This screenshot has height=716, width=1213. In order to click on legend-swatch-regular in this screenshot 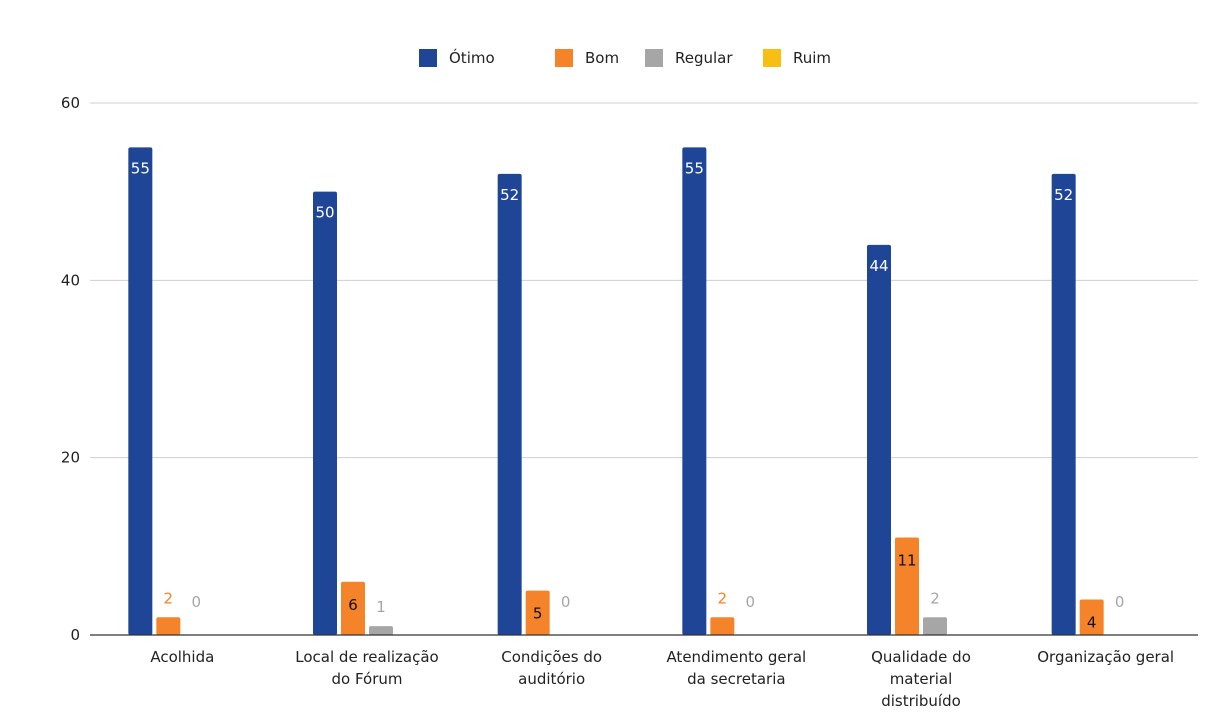, I will do `click(654, 58)`.